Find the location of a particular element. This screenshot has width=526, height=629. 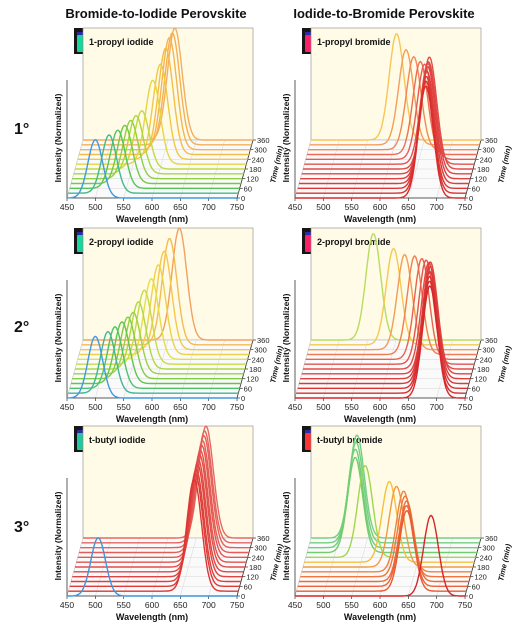

panel-label: t-butyl iodide is located at coordinates (117, 440).